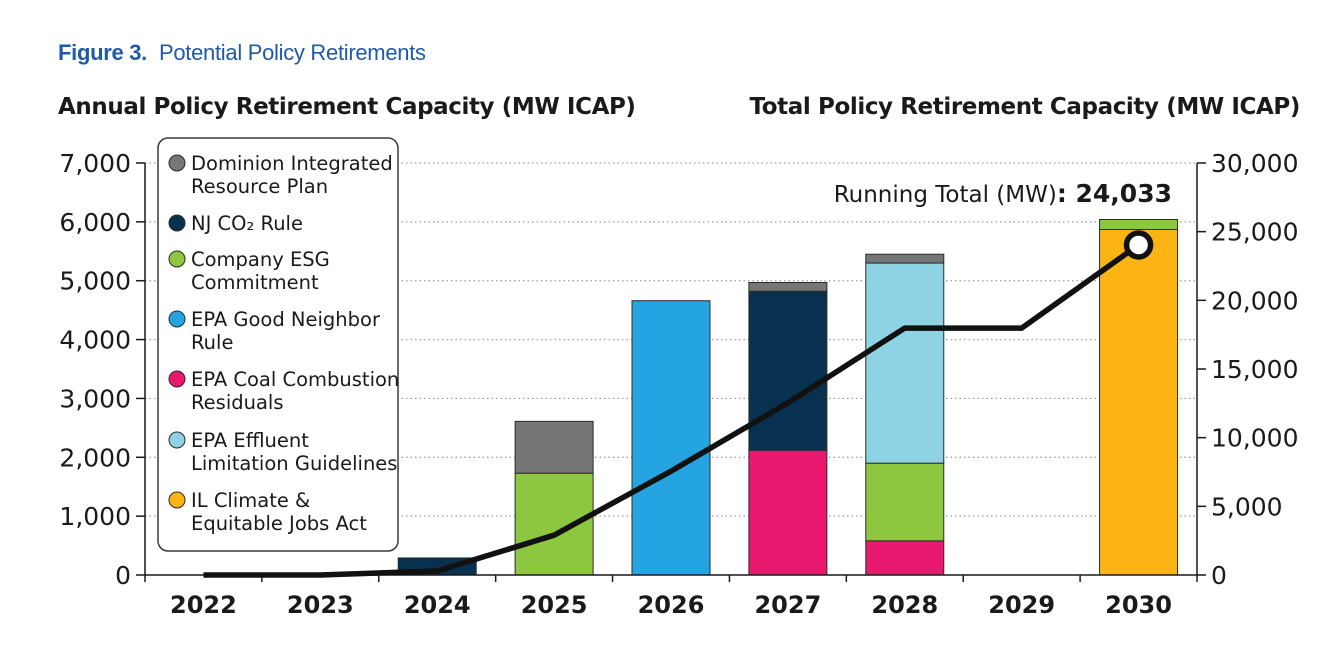  What do you see at coordinates (95, 340) in the screenshot?
I see `left-tick-label: 4,000` at bounding box center [95, 340].